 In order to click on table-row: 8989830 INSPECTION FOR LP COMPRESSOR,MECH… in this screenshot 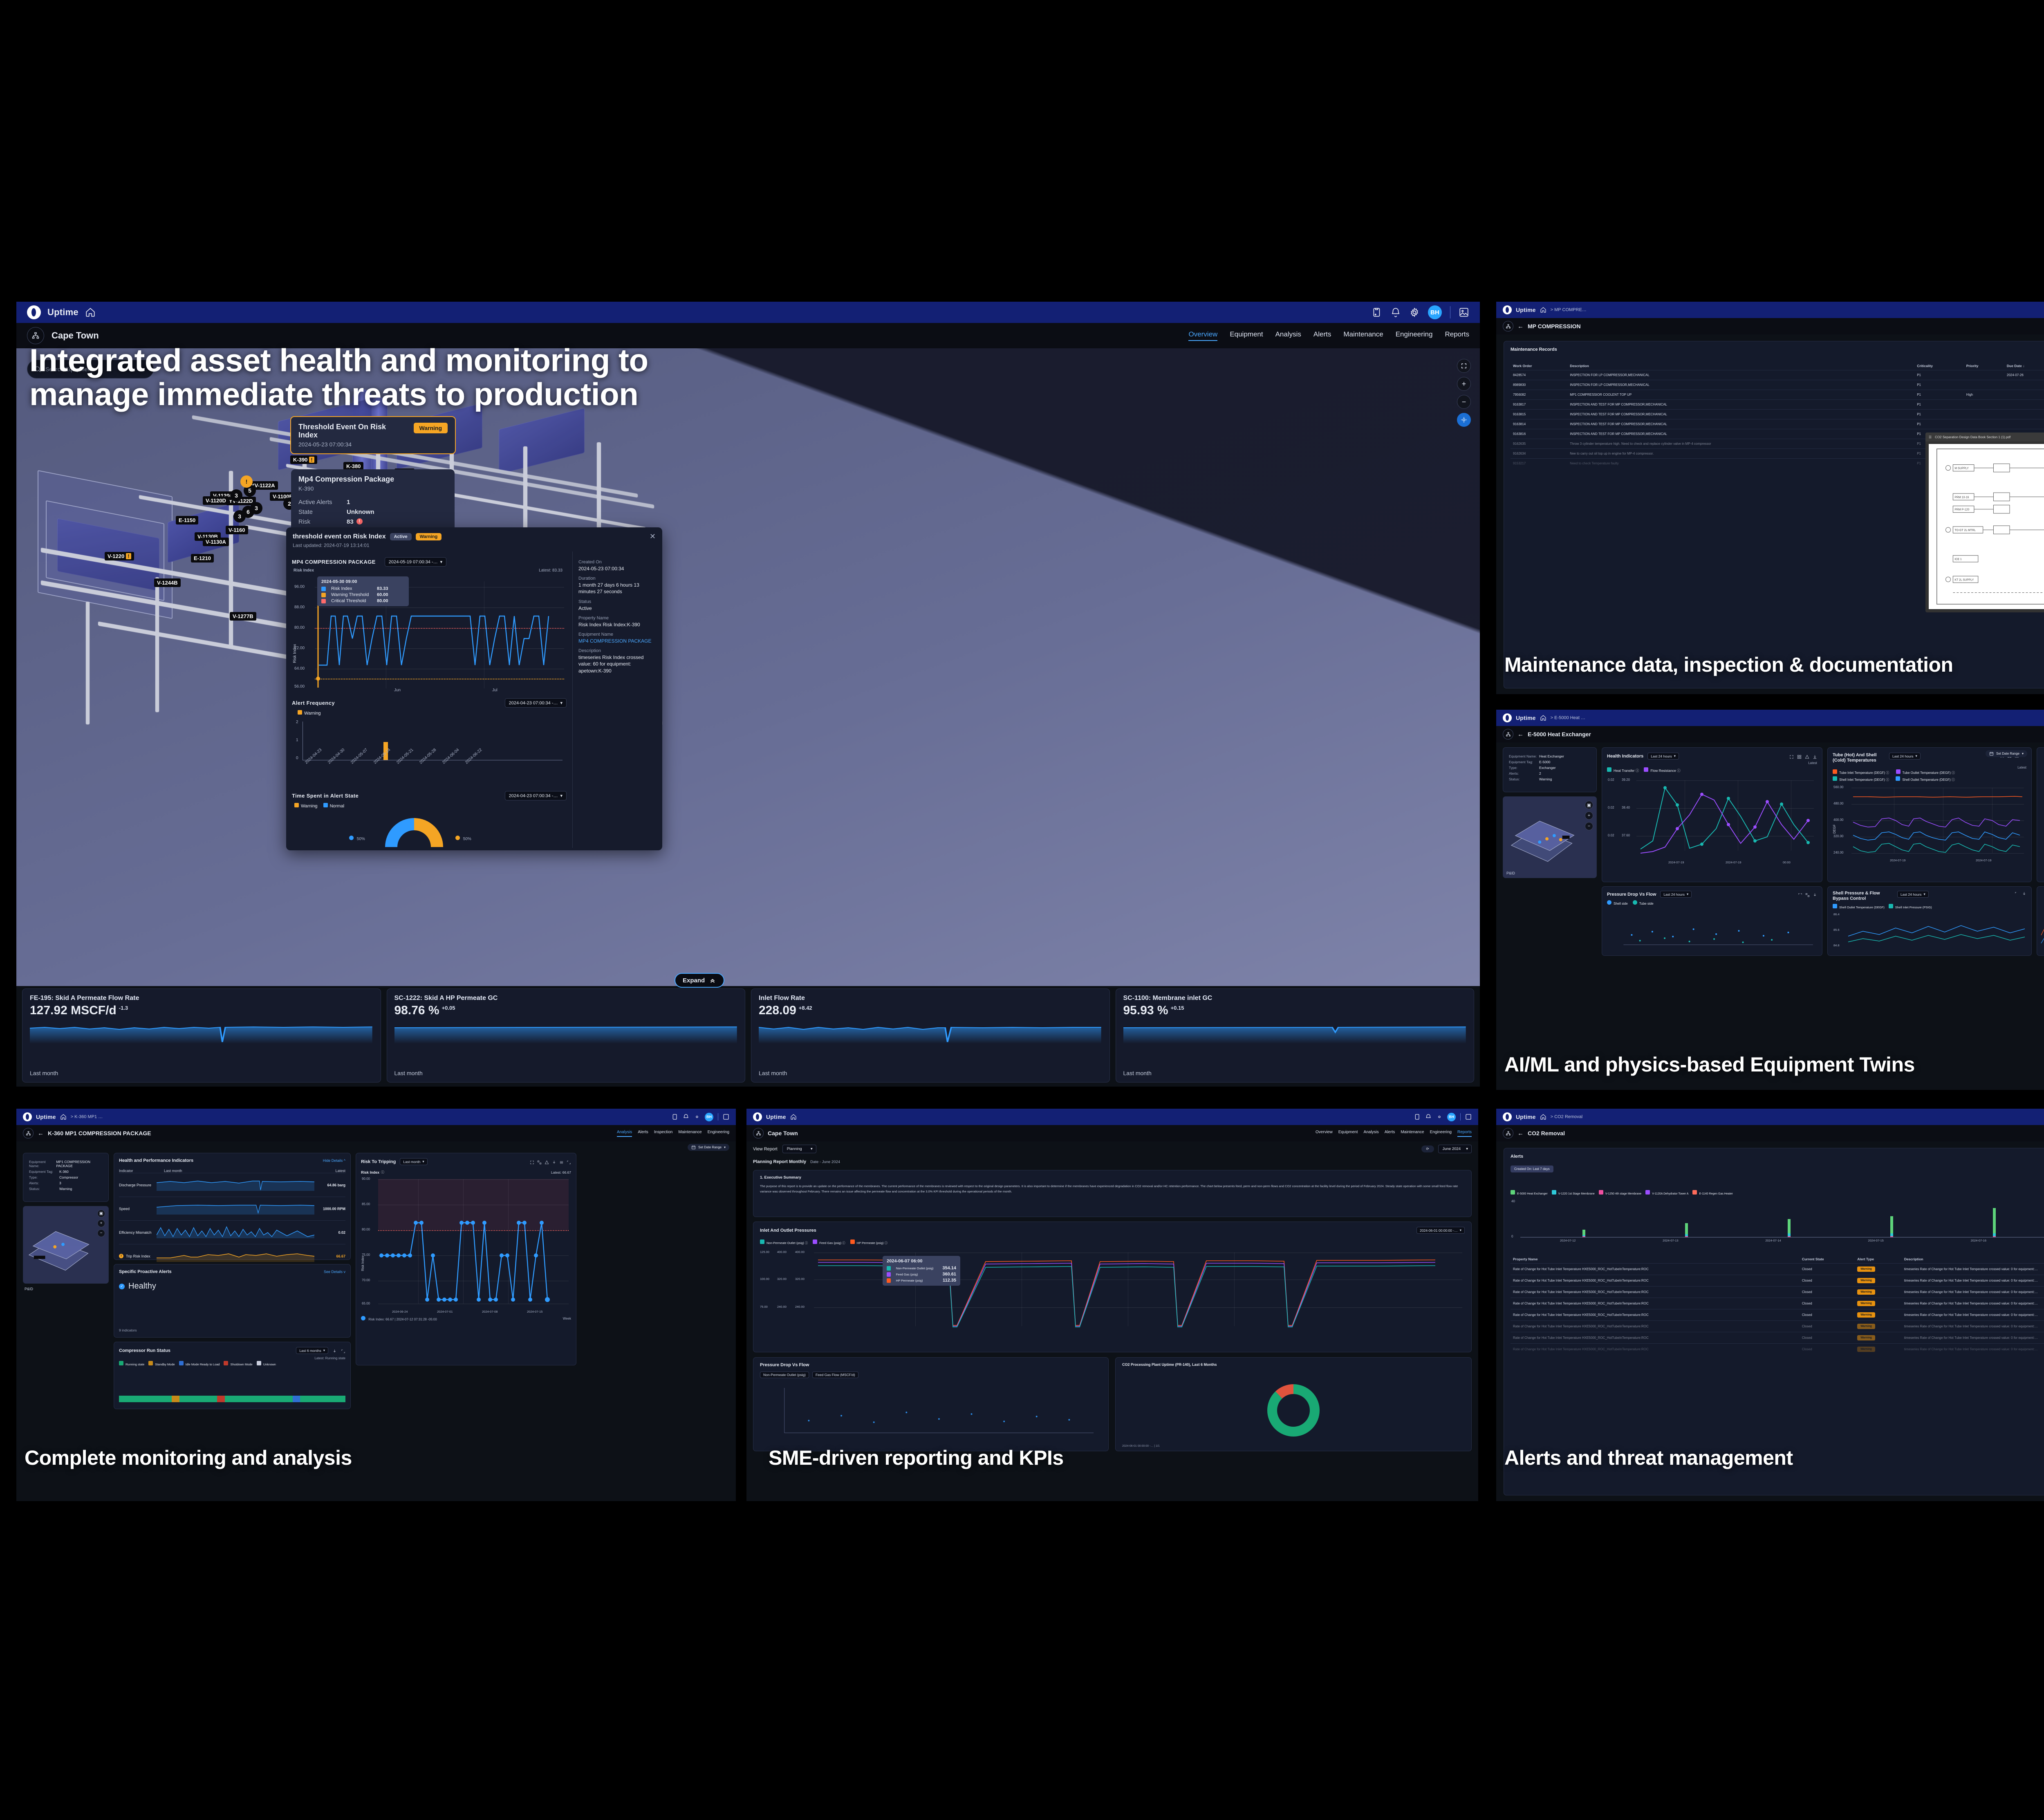, I will do `click(1778, 385)`.